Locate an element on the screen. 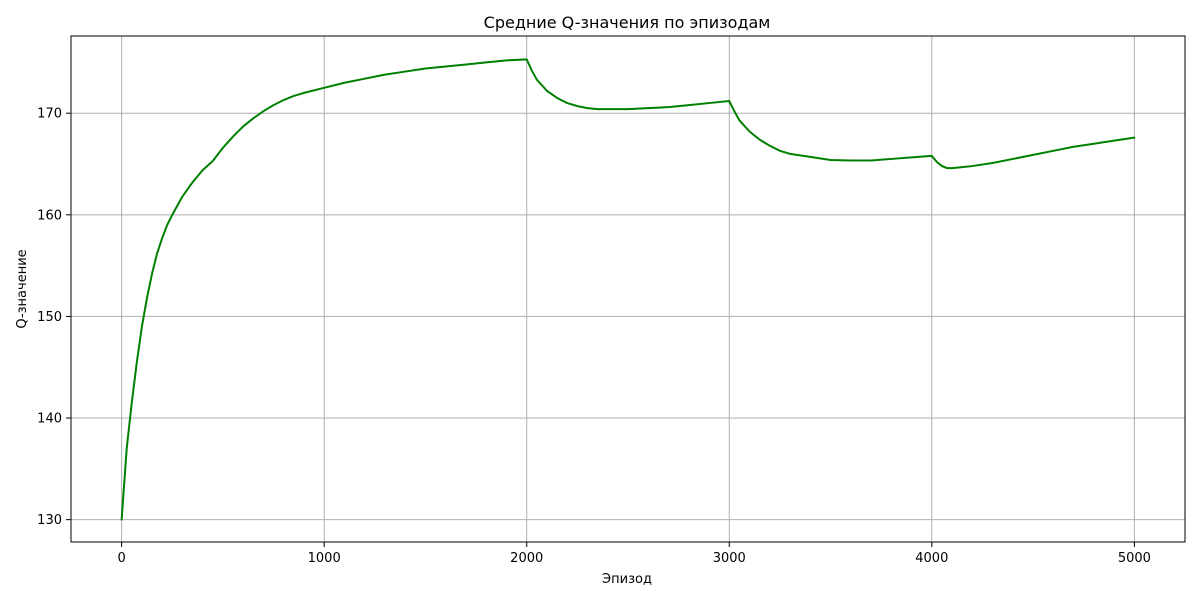 This screenshot has width=1200, height=600. x-tick-label: 3000 is located at coordinates (729, 558).